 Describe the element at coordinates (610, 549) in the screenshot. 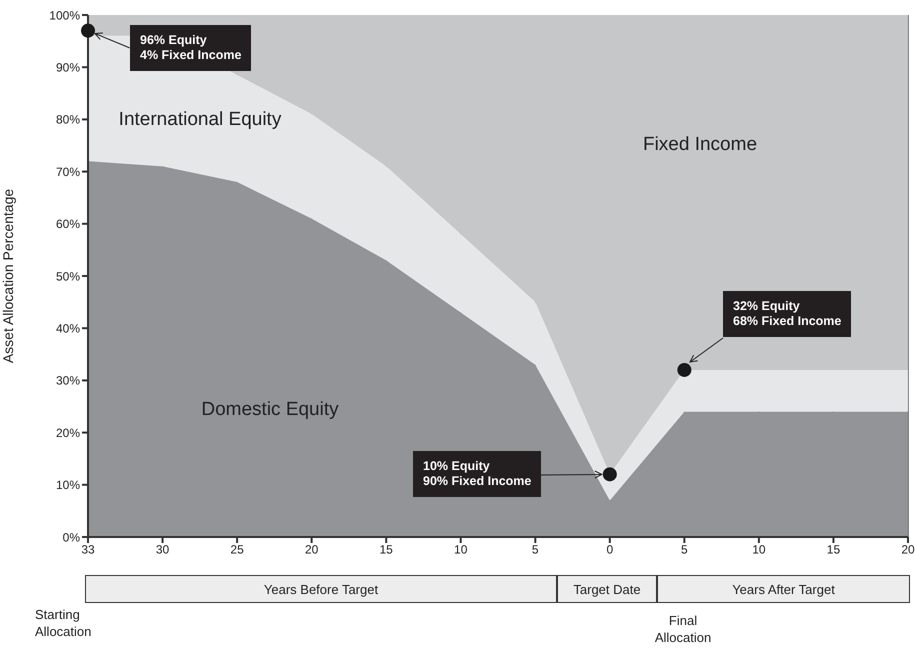

I see `x-tick-label: 0` at that location.